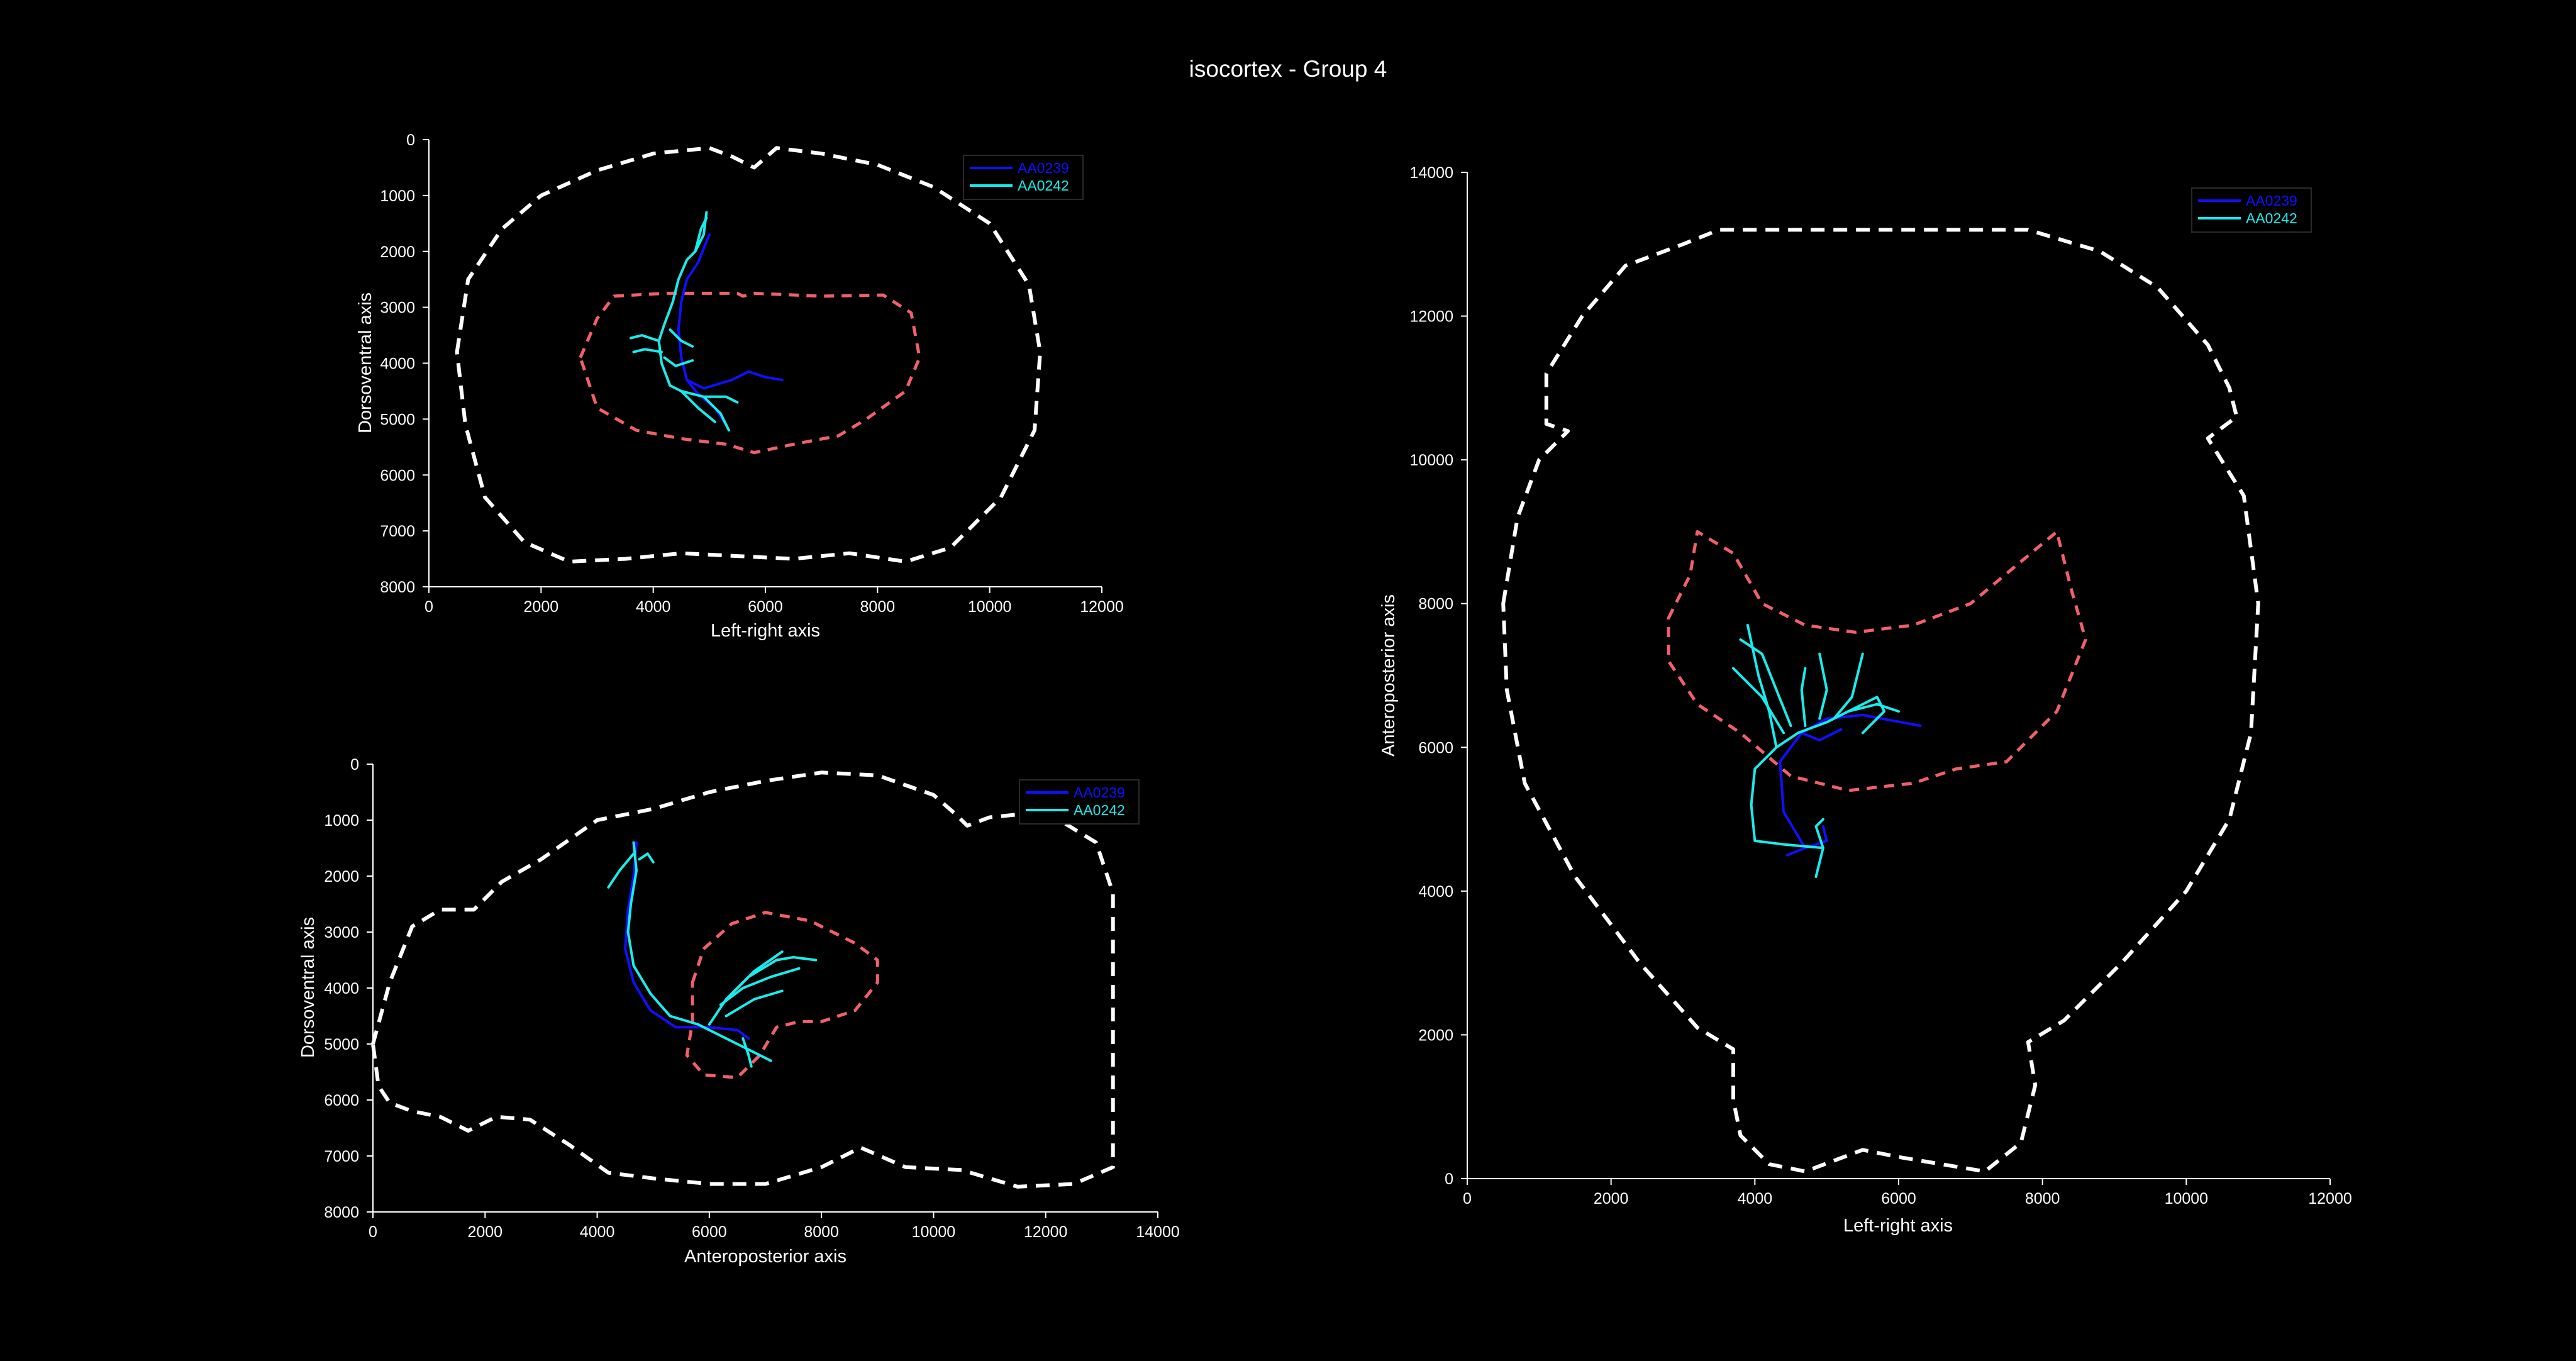 Image resolution: width=2576 pixels, height=1361 pixels. What do you see at coordinates (308, 987) in the screenshot?
I see `y-axis-label-sagittal: Dorsoventral axis` at bounding box center [308, 987].